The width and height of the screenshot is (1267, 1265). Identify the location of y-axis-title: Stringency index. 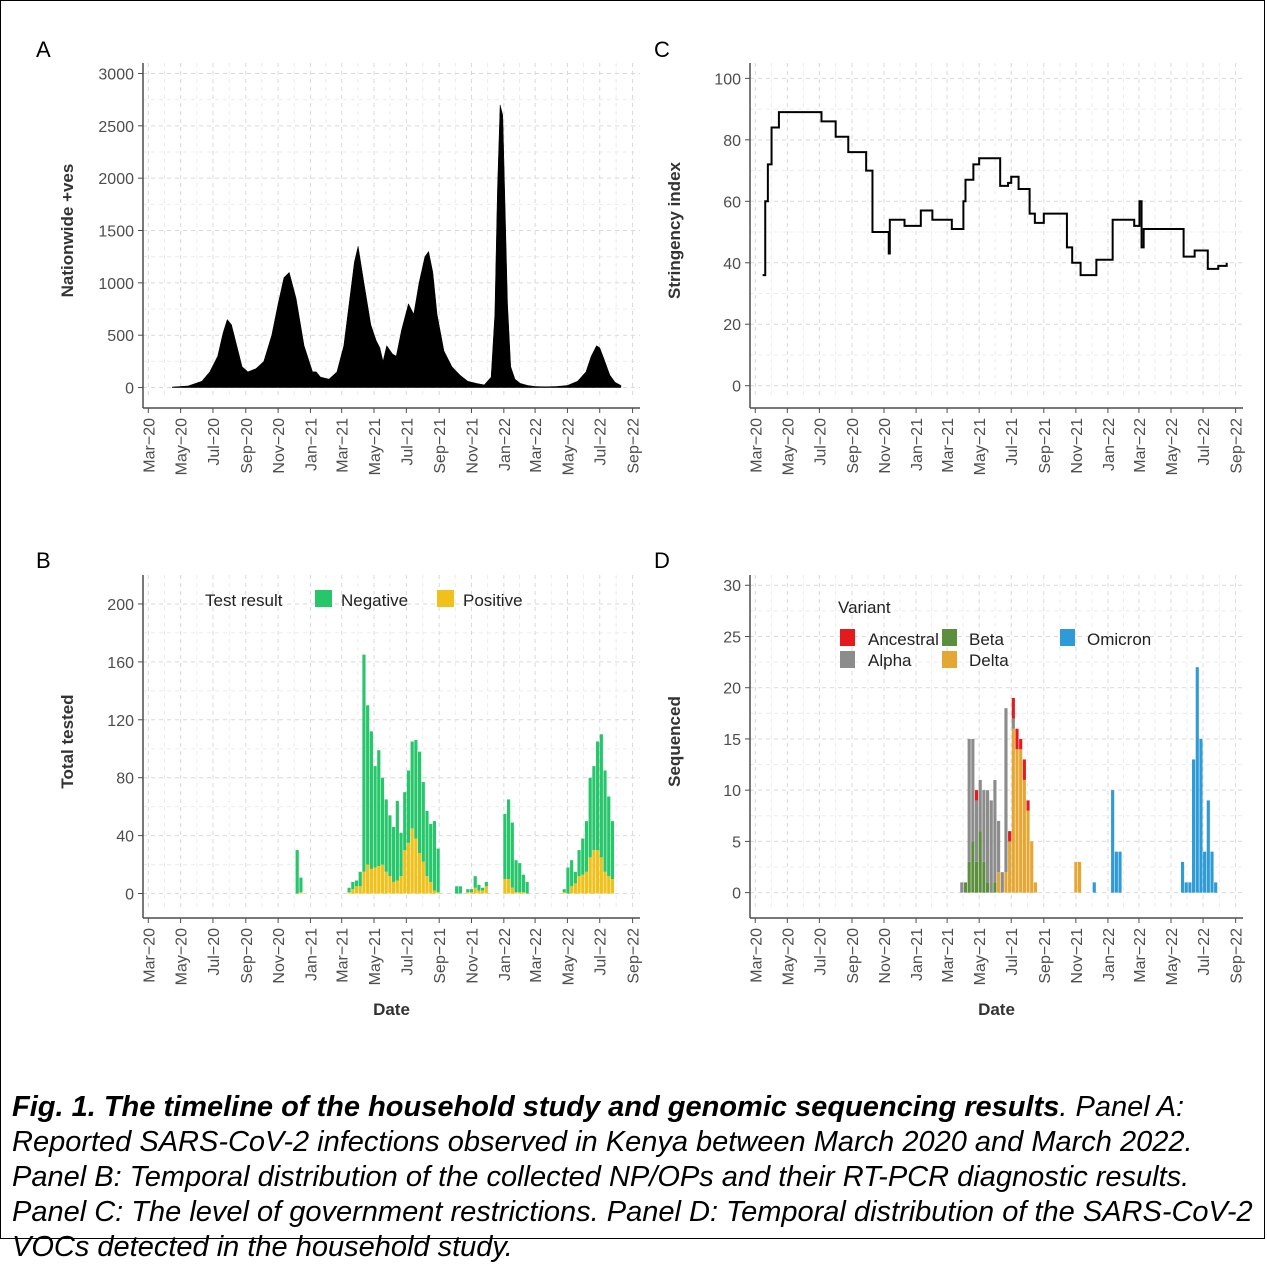
(674, 230).